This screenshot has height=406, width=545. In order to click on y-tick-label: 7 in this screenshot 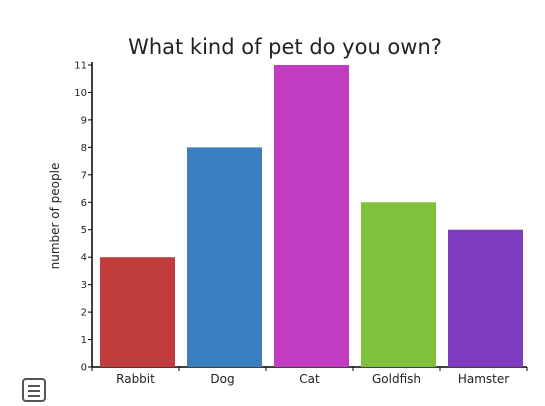, I will do `click(84, 175)`.